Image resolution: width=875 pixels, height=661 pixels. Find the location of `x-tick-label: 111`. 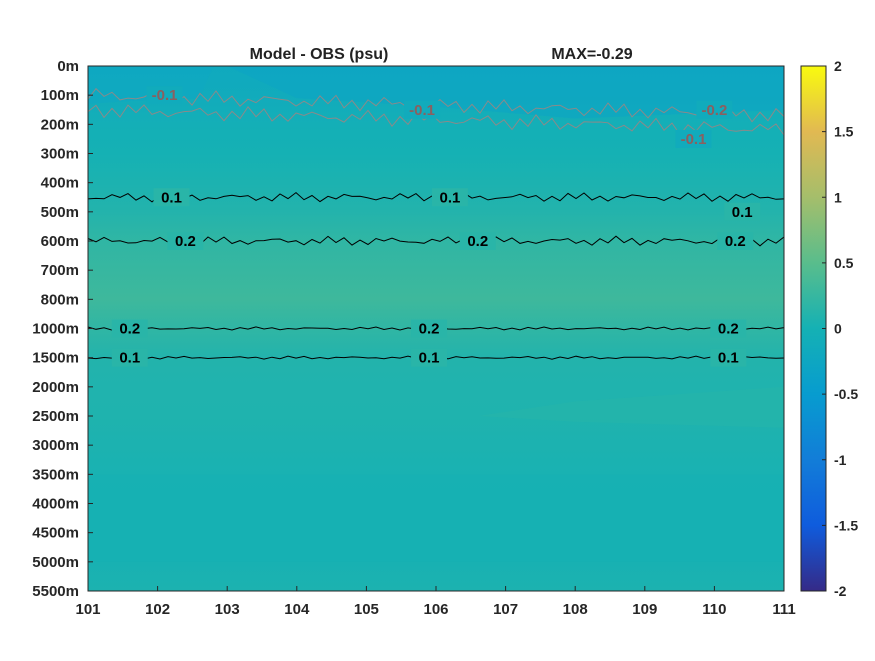

x-tick-label: 111 is located at coordinates (783, 609).